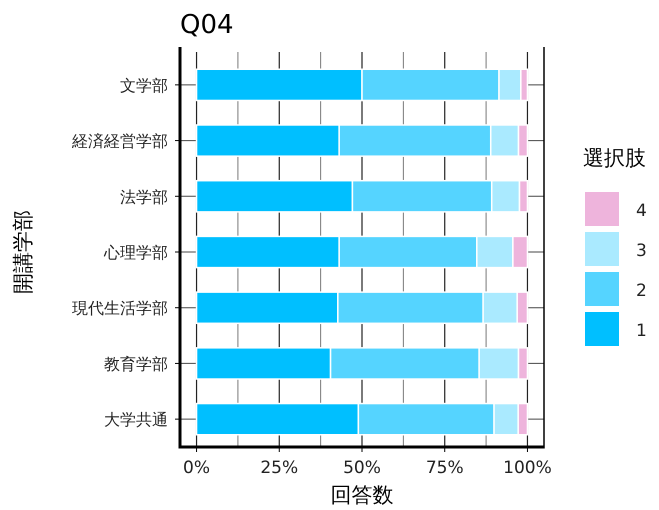 This screenshot has width=659, height=510. What do you see at coordinates (136, 364) in the screenshot?
I see `y-tick-label: 教育学部` at bounding box center [136, 364].